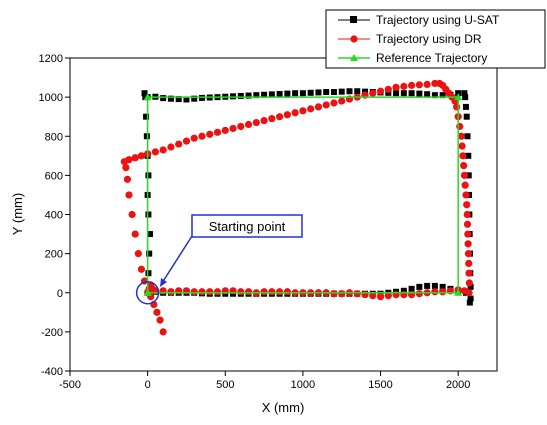  I want to click on legend-marker-ref, so click(354, 57).